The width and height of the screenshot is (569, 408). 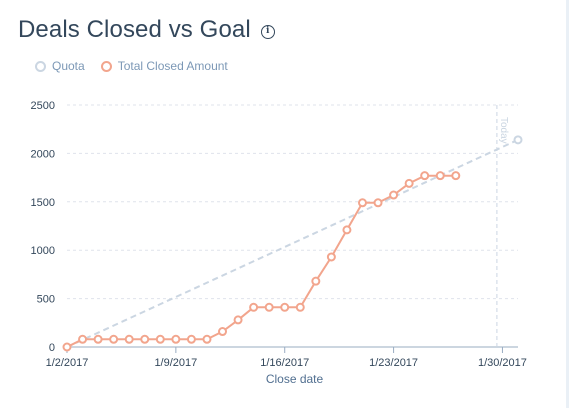 What do you see at coordinates (40, 66) in the screenshot?
I see `legend-marker-quota` at bounding box center [40, 66].